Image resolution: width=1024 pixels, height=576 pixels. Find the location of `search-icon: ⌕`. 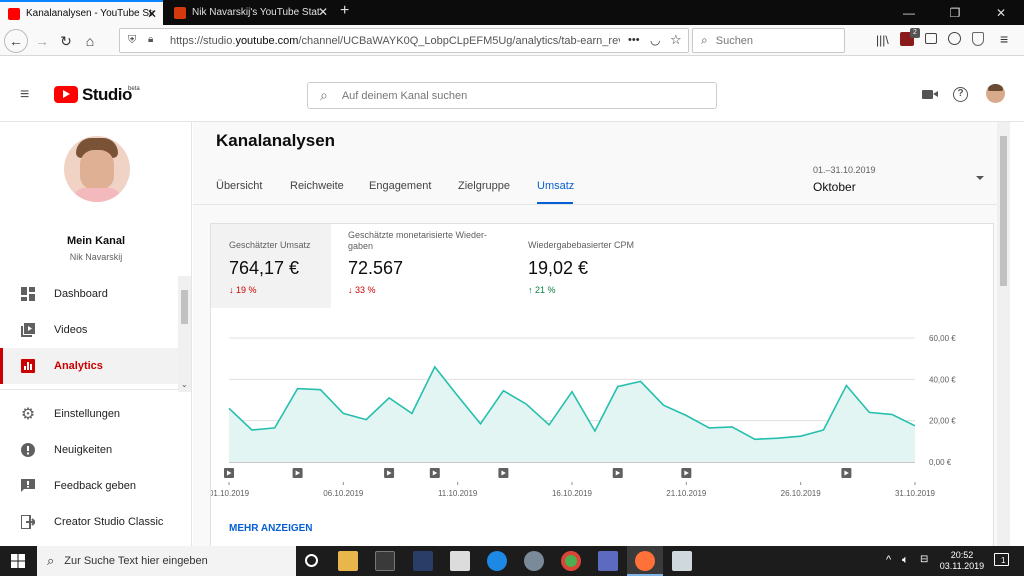

search-icon: ⌕ is located at coordinates (704, 40).